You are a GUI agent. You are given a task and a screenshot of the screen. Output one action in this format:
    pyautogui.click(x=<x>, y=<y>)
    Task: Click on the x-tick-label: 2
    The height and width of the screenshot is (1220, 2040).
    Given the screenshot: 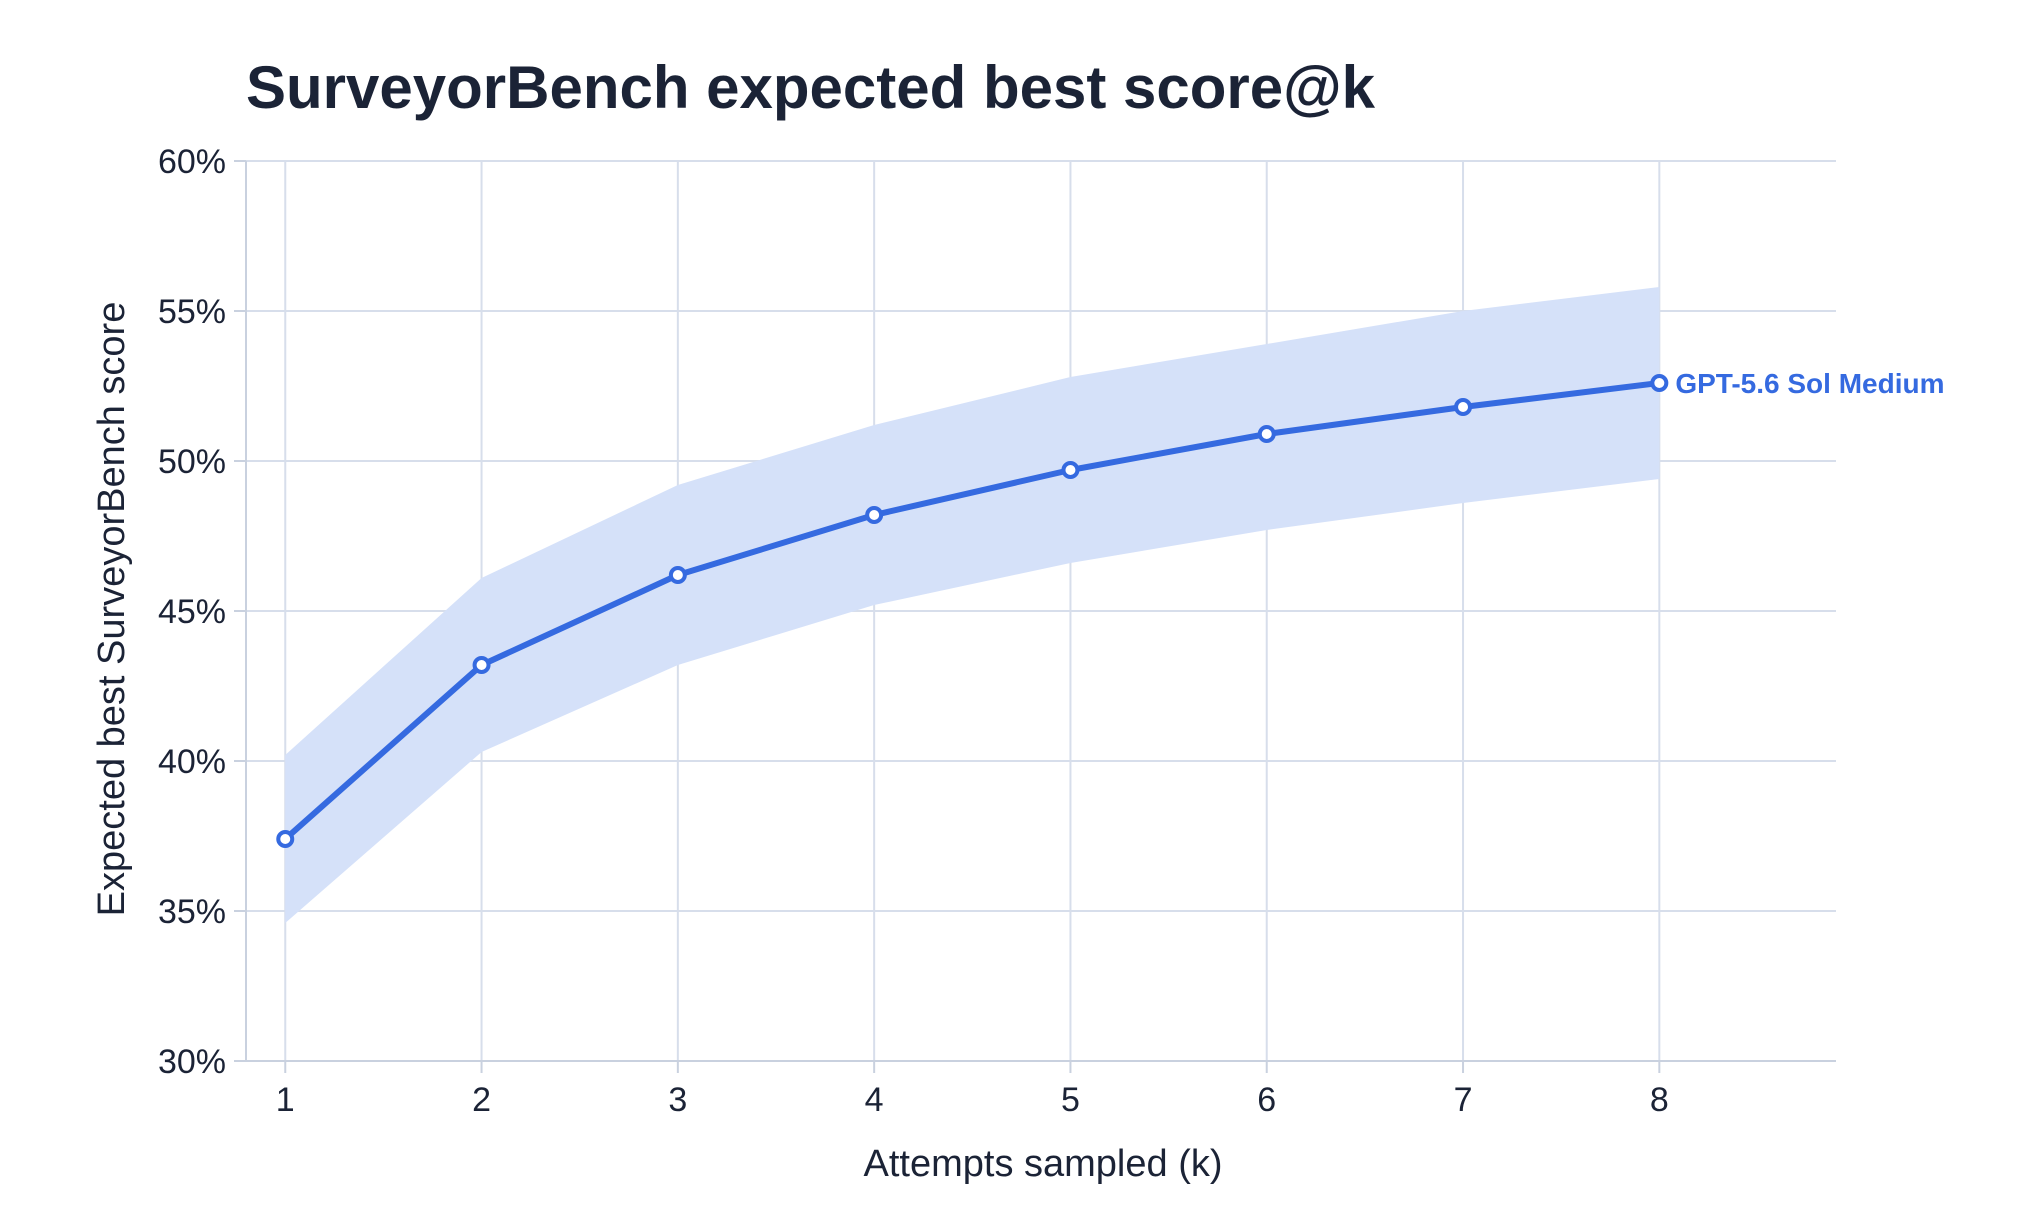 What is the action you would take?
    pyautogui.click(x=481, y=1100)
    